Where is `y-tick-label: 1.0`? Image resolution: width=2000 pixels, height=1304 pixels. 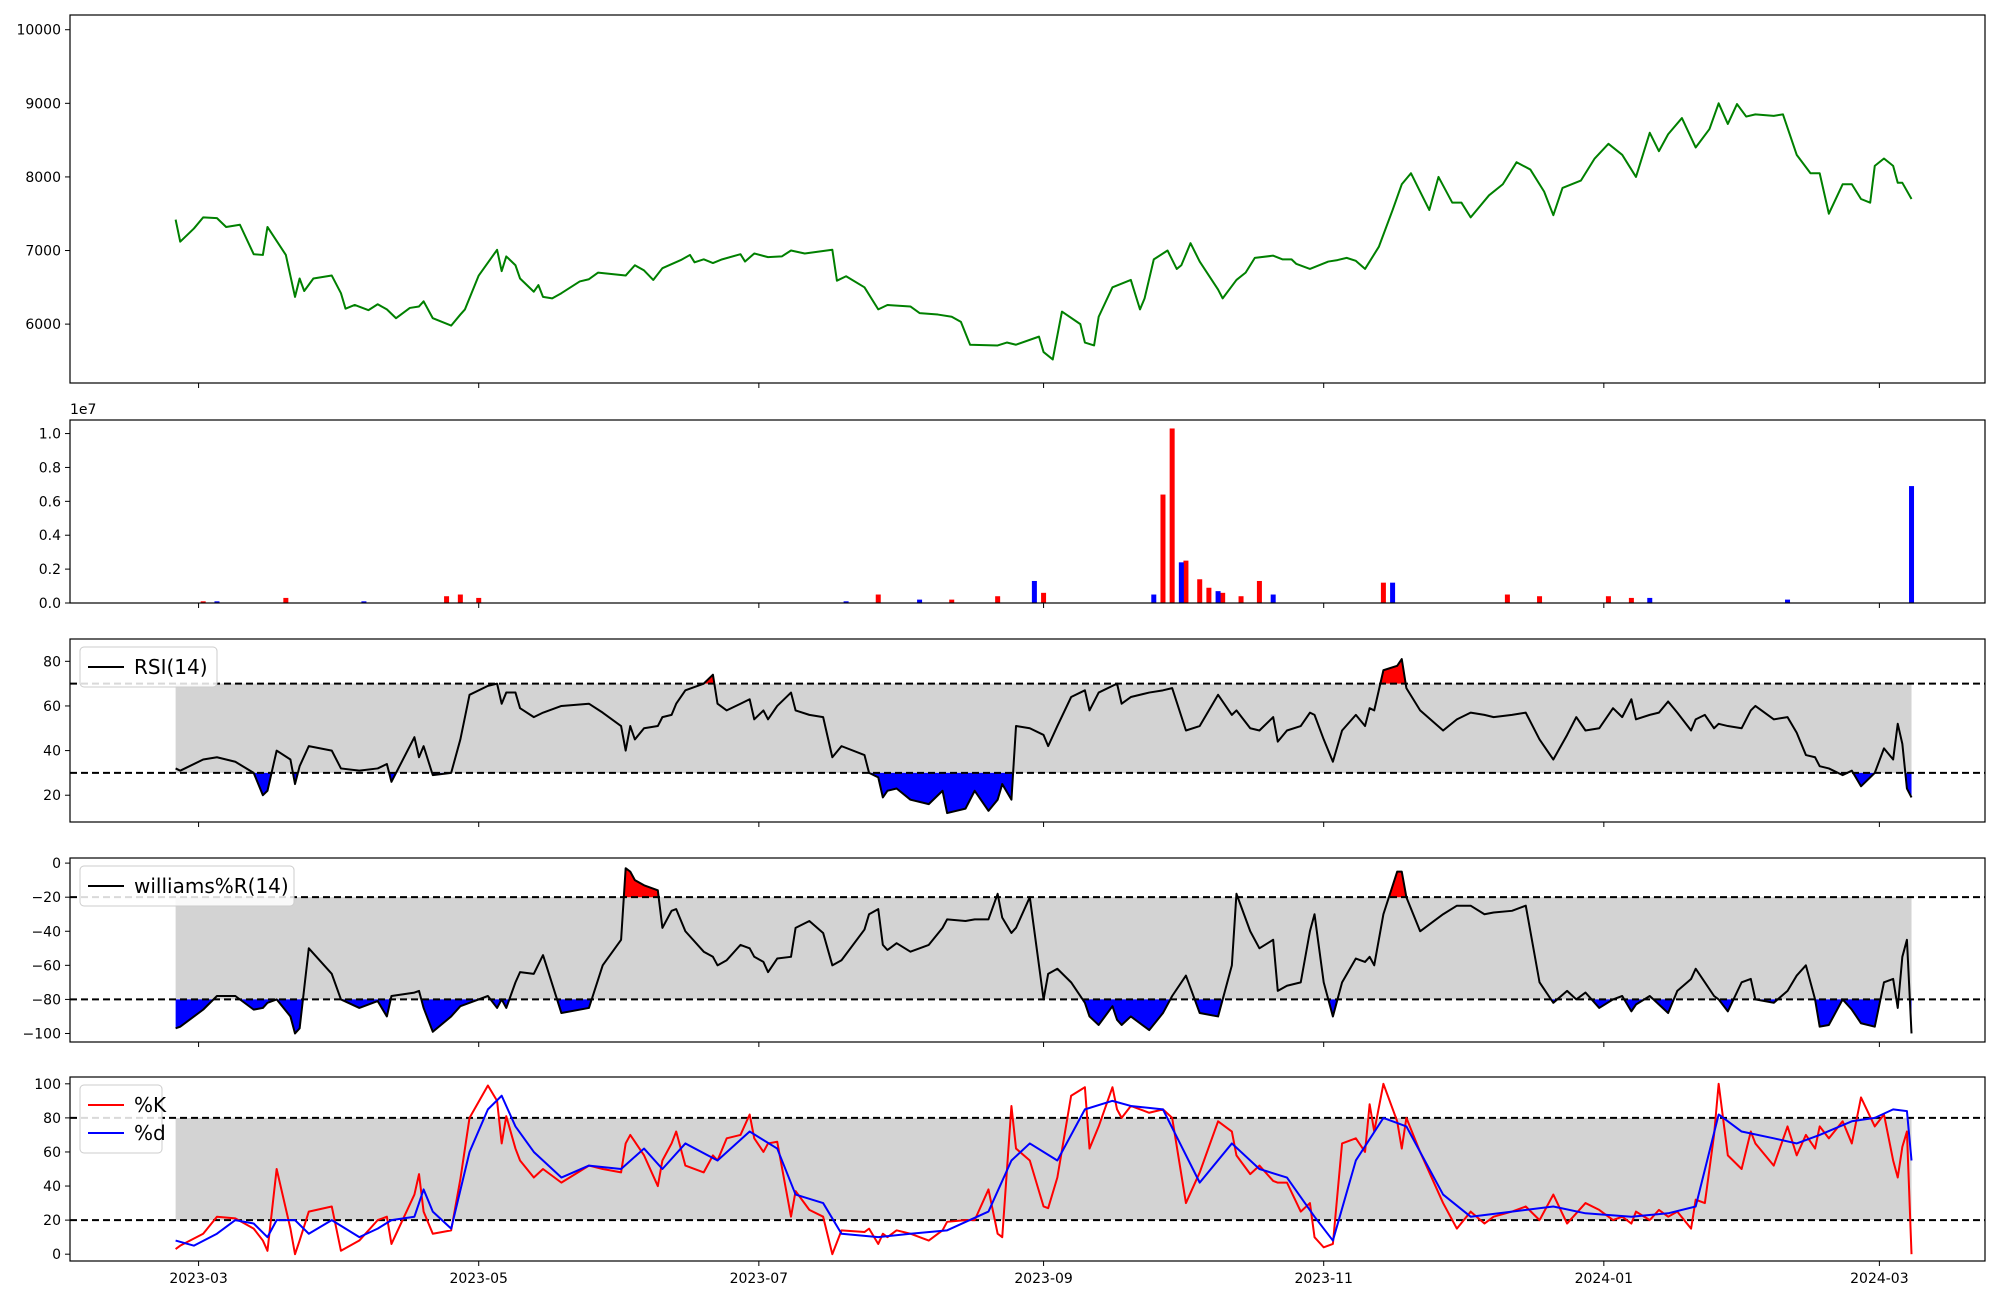
y-tick-label: 1.0 is located at coordinates (50, 435).